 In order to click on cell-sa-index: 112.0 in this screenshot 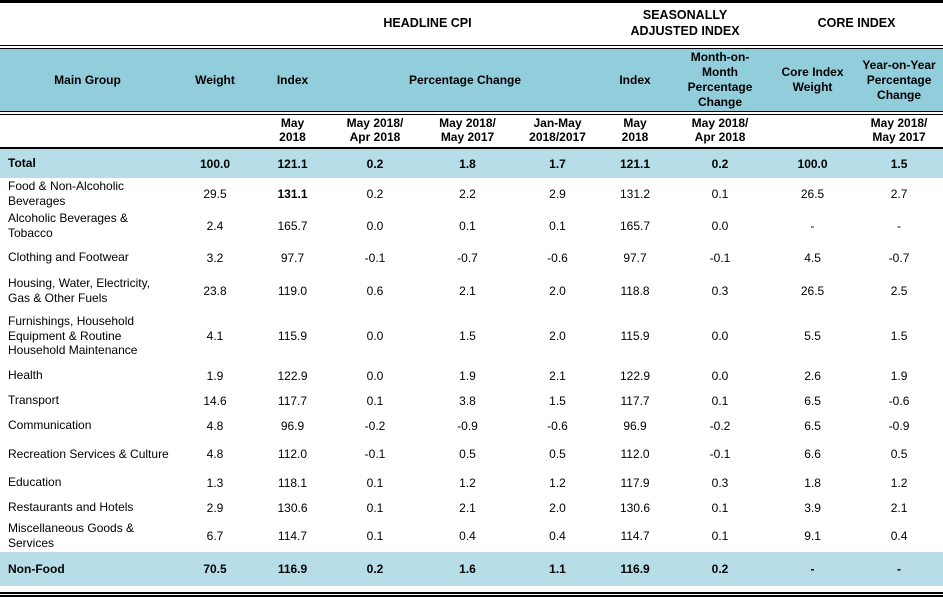, I will do `click(635, 454)`.